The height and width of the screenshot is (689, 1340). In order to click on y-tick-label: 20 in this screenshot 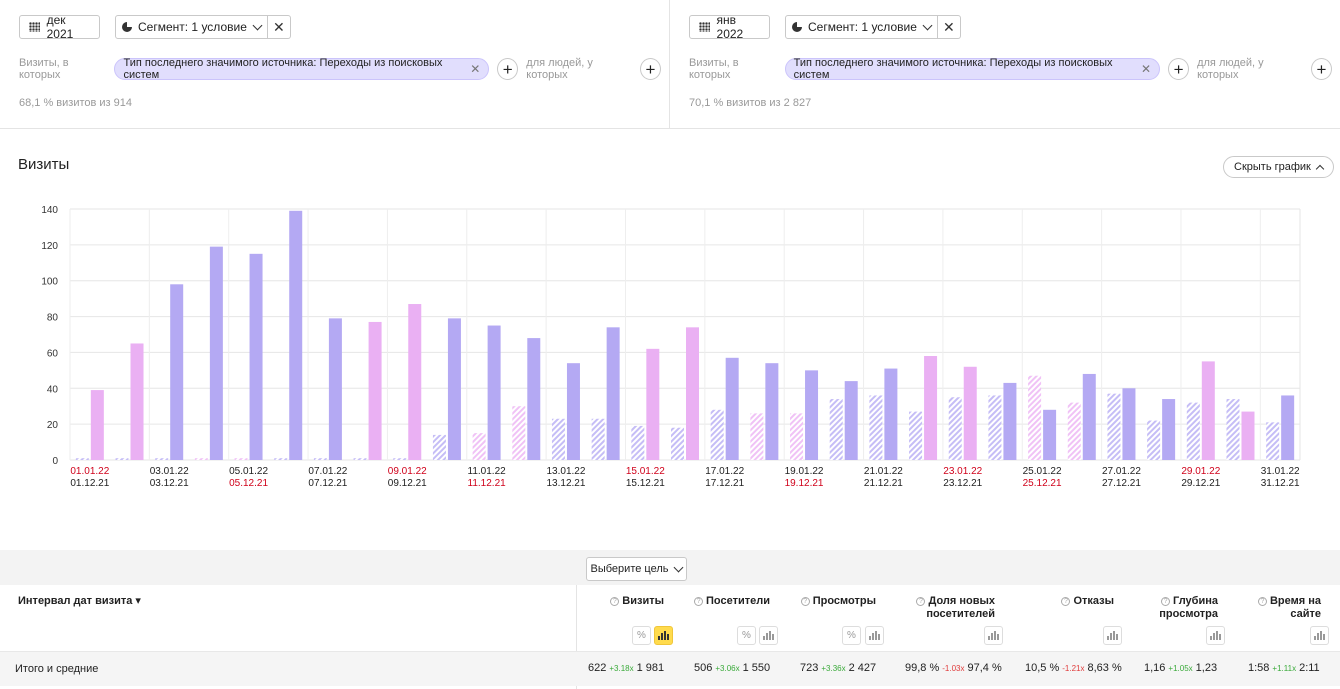, I will do `click(53, 425)`.